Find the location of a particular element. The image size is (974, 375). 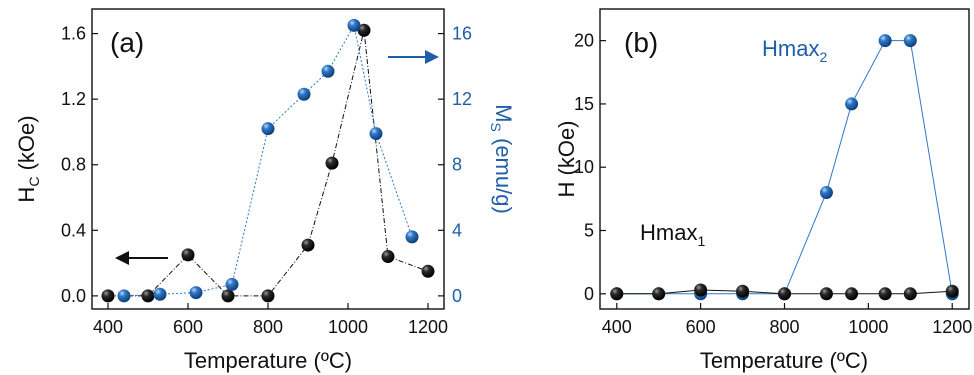

a-x-tick-label: 400 is located at coordinates (108, 327).